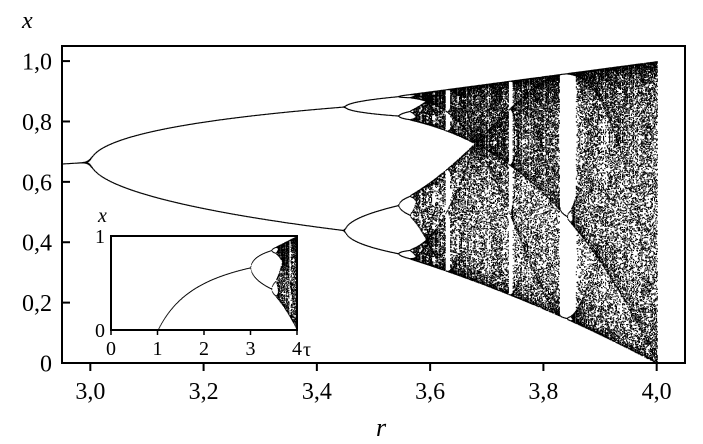  What do you see at coordinates (37, 183) in the screenshot?
I see `main-y-tick-label: 0,6` at bounding box center [37, 183].